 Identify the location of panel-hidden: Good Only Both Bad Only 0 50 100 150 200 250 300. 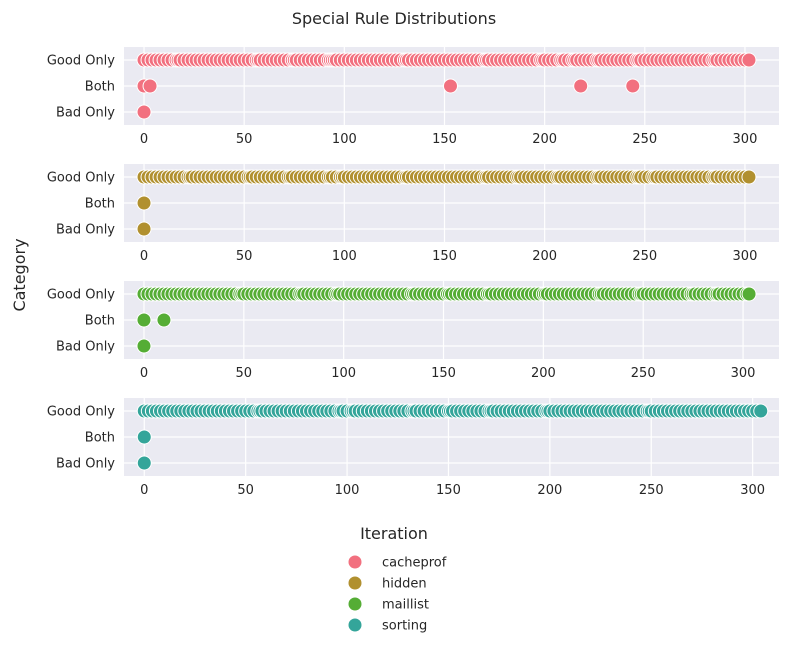
(413, 214).